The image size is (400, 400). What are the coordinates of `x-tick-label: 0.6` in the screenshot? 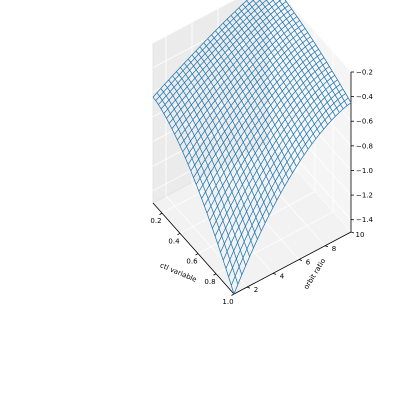 It's located at (192, 262).